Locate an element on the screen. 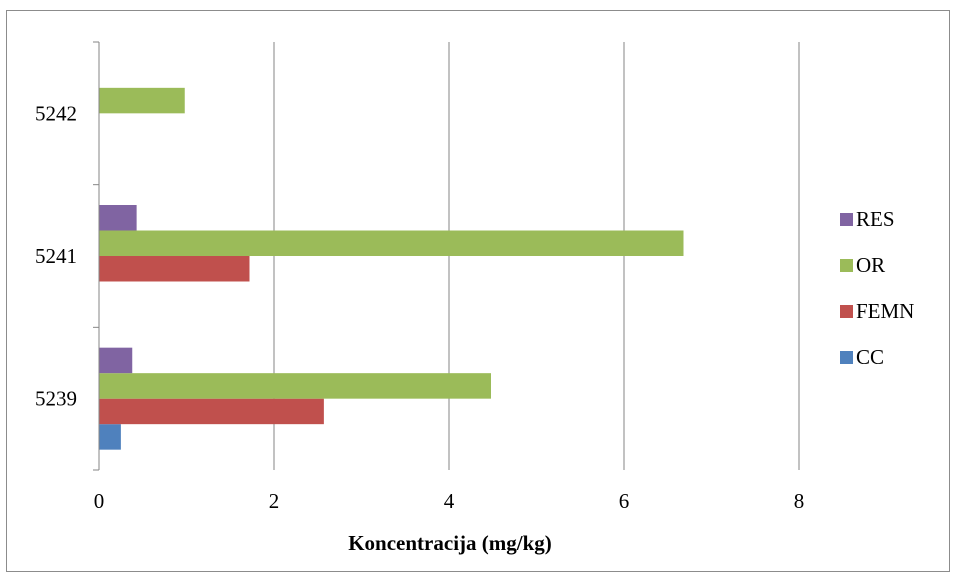  legend-swatch-cc is located at coordinates (846, 357).